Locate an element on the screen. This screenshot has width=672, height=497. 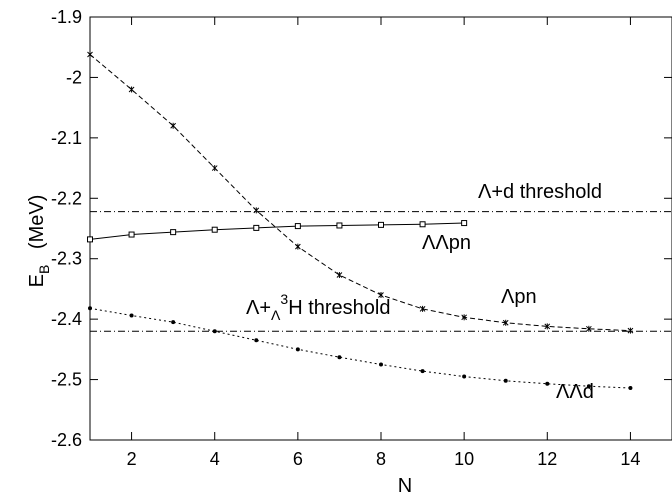
threshold-label-lambda-d: Λ+d threshold is located at coordinates (540, 192).